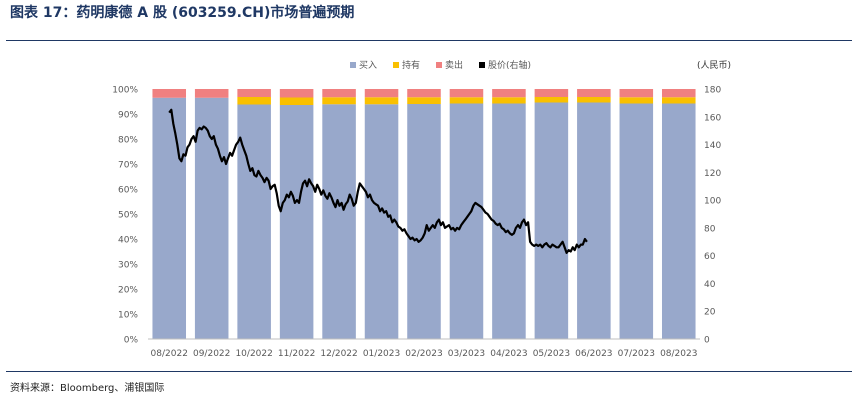 This screenshot has width=856, height=400. What do you see at coordinates (128, 266) in the screenshot?
I see `left-tick-label: 30%` at bounding box center [128, 266].